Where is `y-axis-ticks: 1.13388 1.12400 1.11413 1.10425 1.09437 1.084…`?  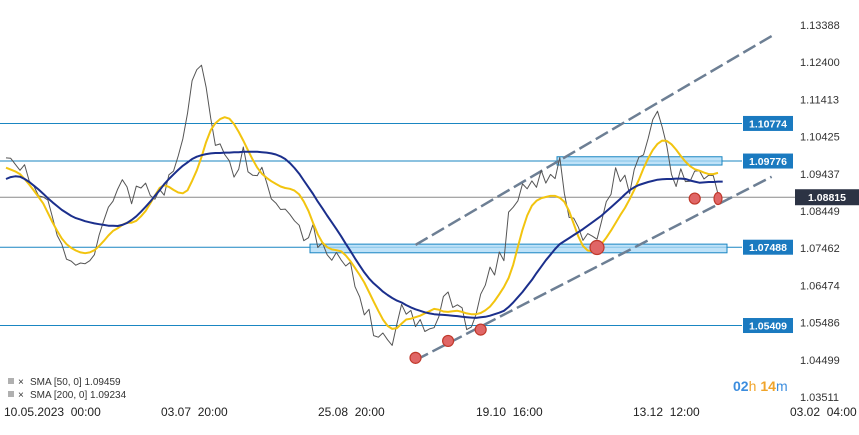 y-axis-ticks: 1.13388 1.12400 1.11413 1.10425 1.09437 1.084… is located at coordinates (820, 212).